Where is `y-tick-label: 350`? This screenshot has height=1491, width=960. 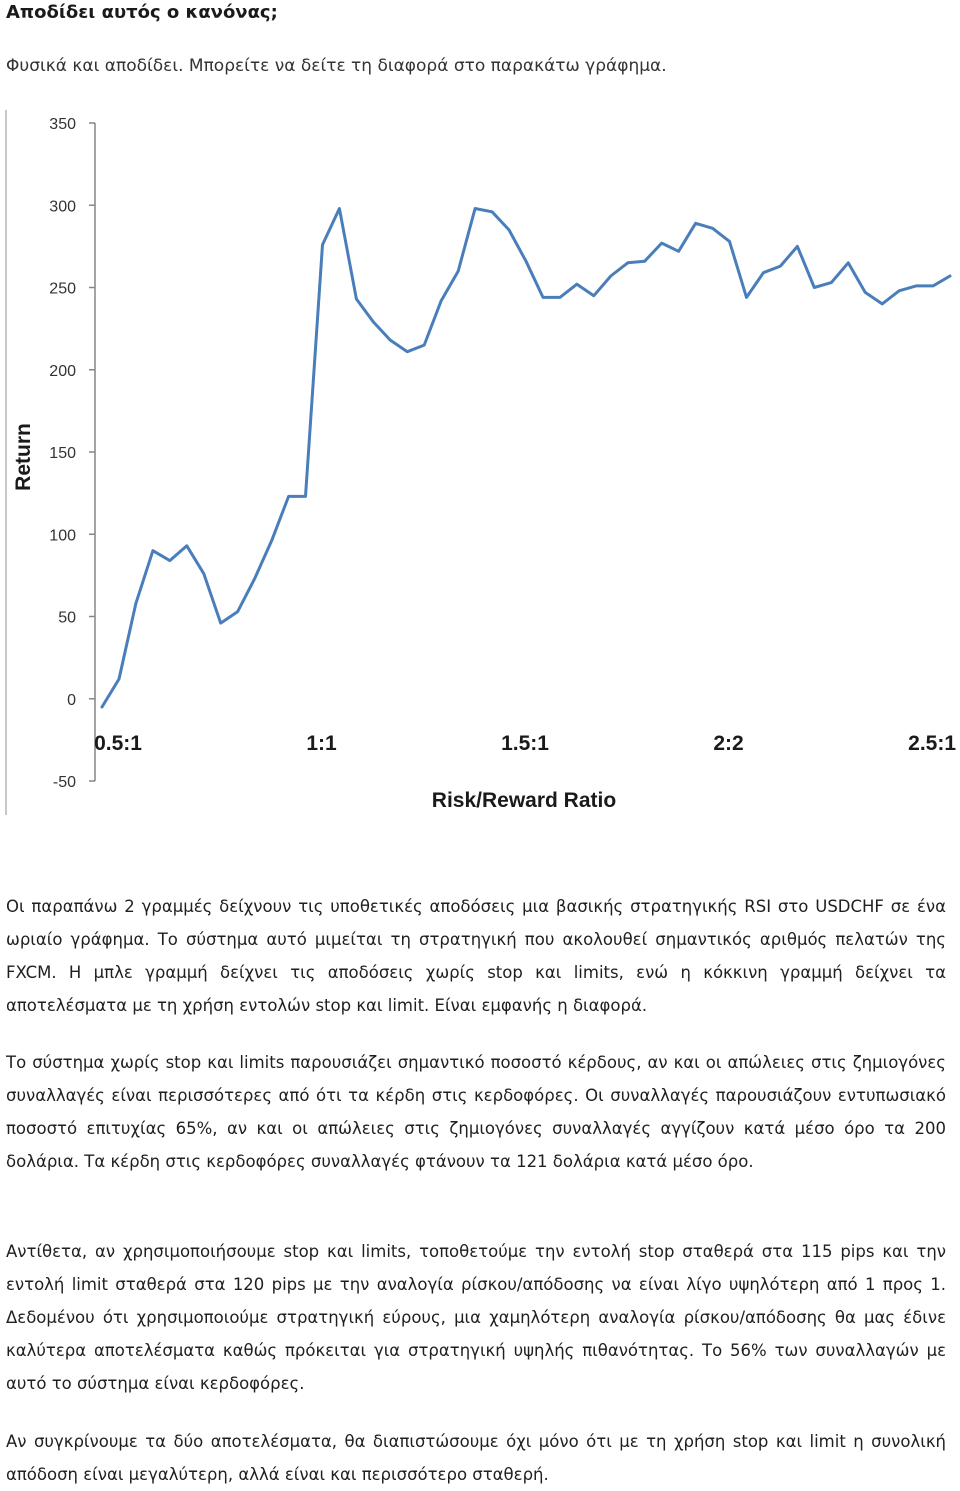
y-tick-label: 350 is located at coordinates (62, 124).